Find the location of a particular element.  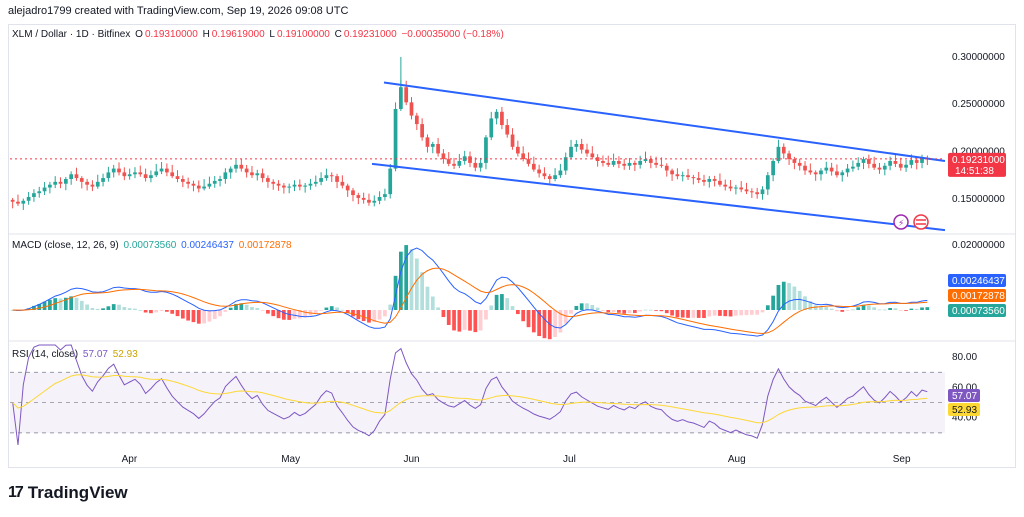

rsi-ma-line is located at coordinates (470, 399).